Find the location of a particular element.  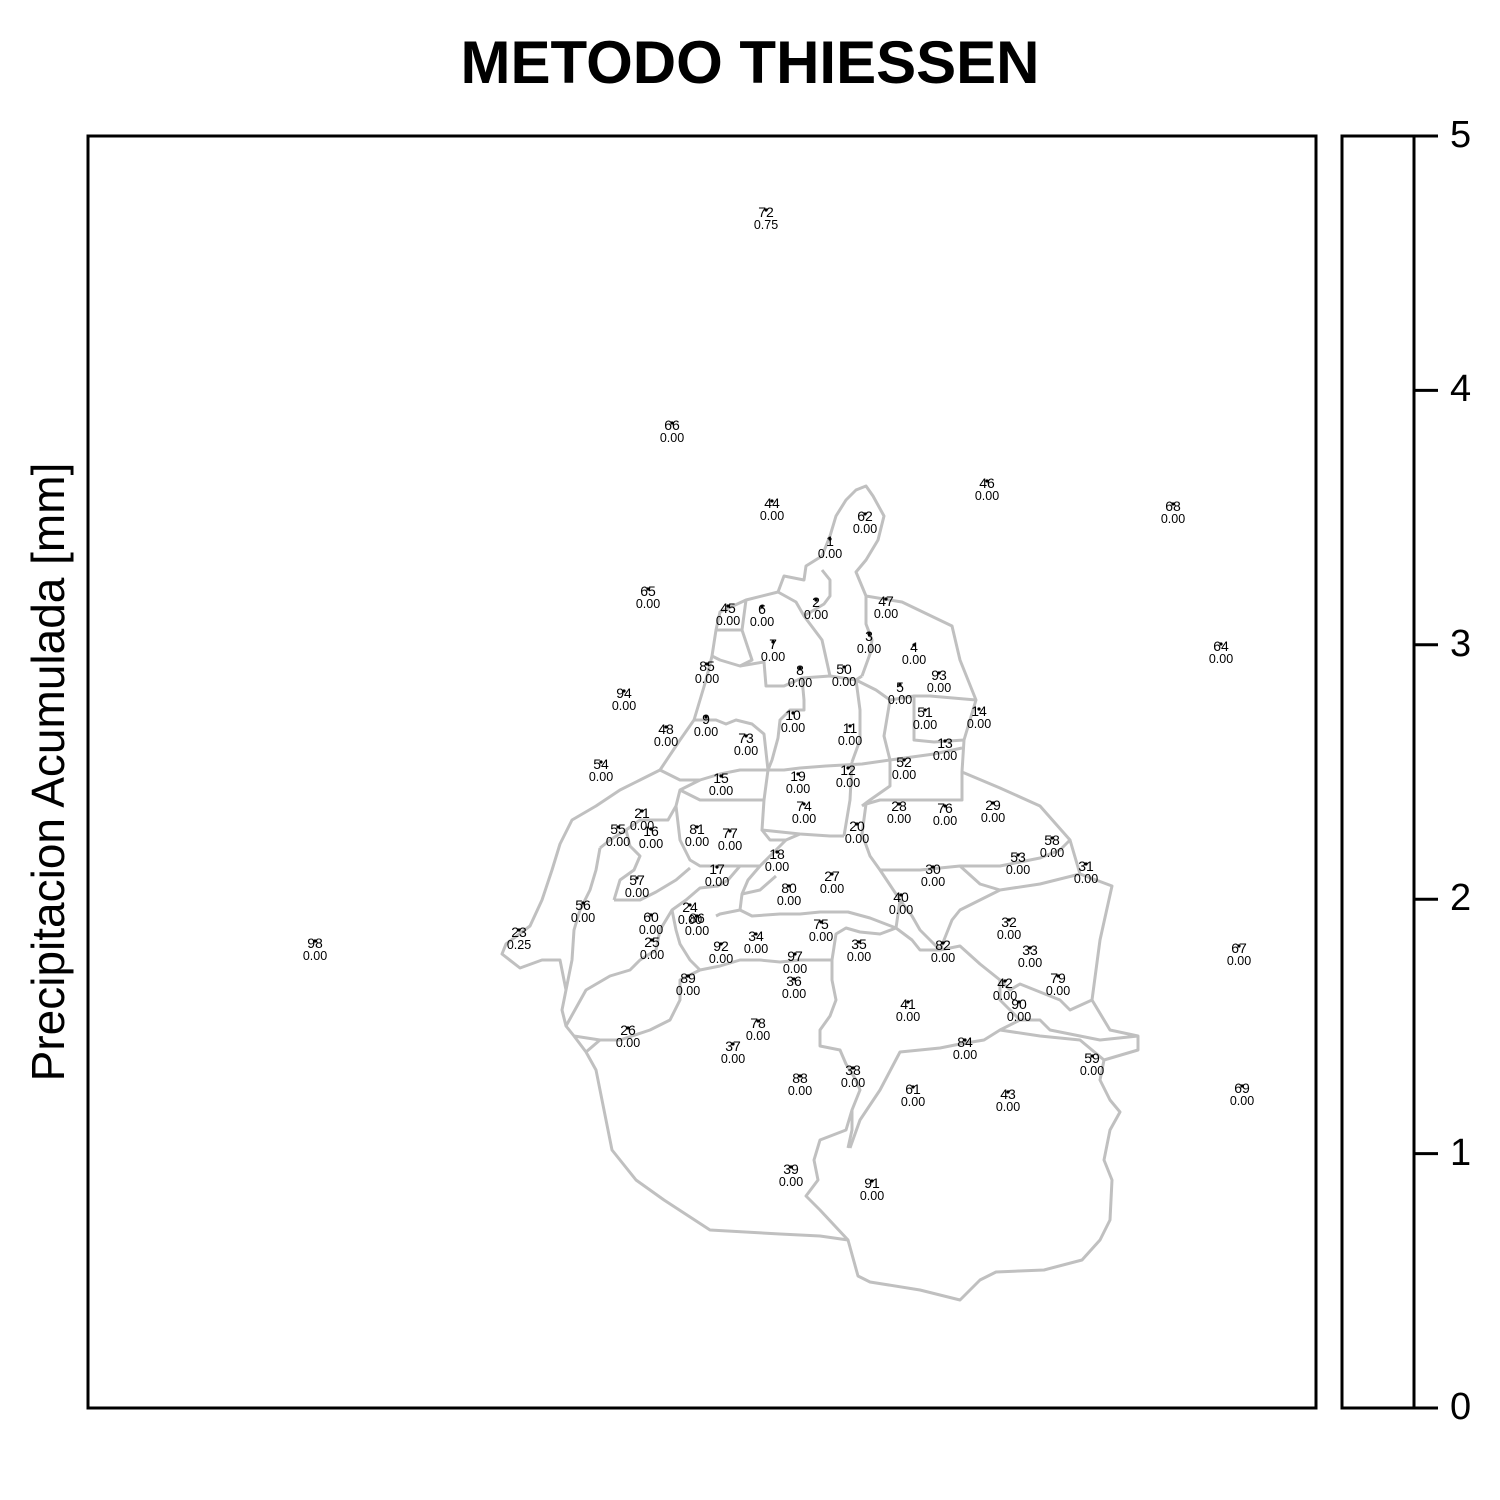

station-marker: 920.00 is located at coordinates (721, 952).